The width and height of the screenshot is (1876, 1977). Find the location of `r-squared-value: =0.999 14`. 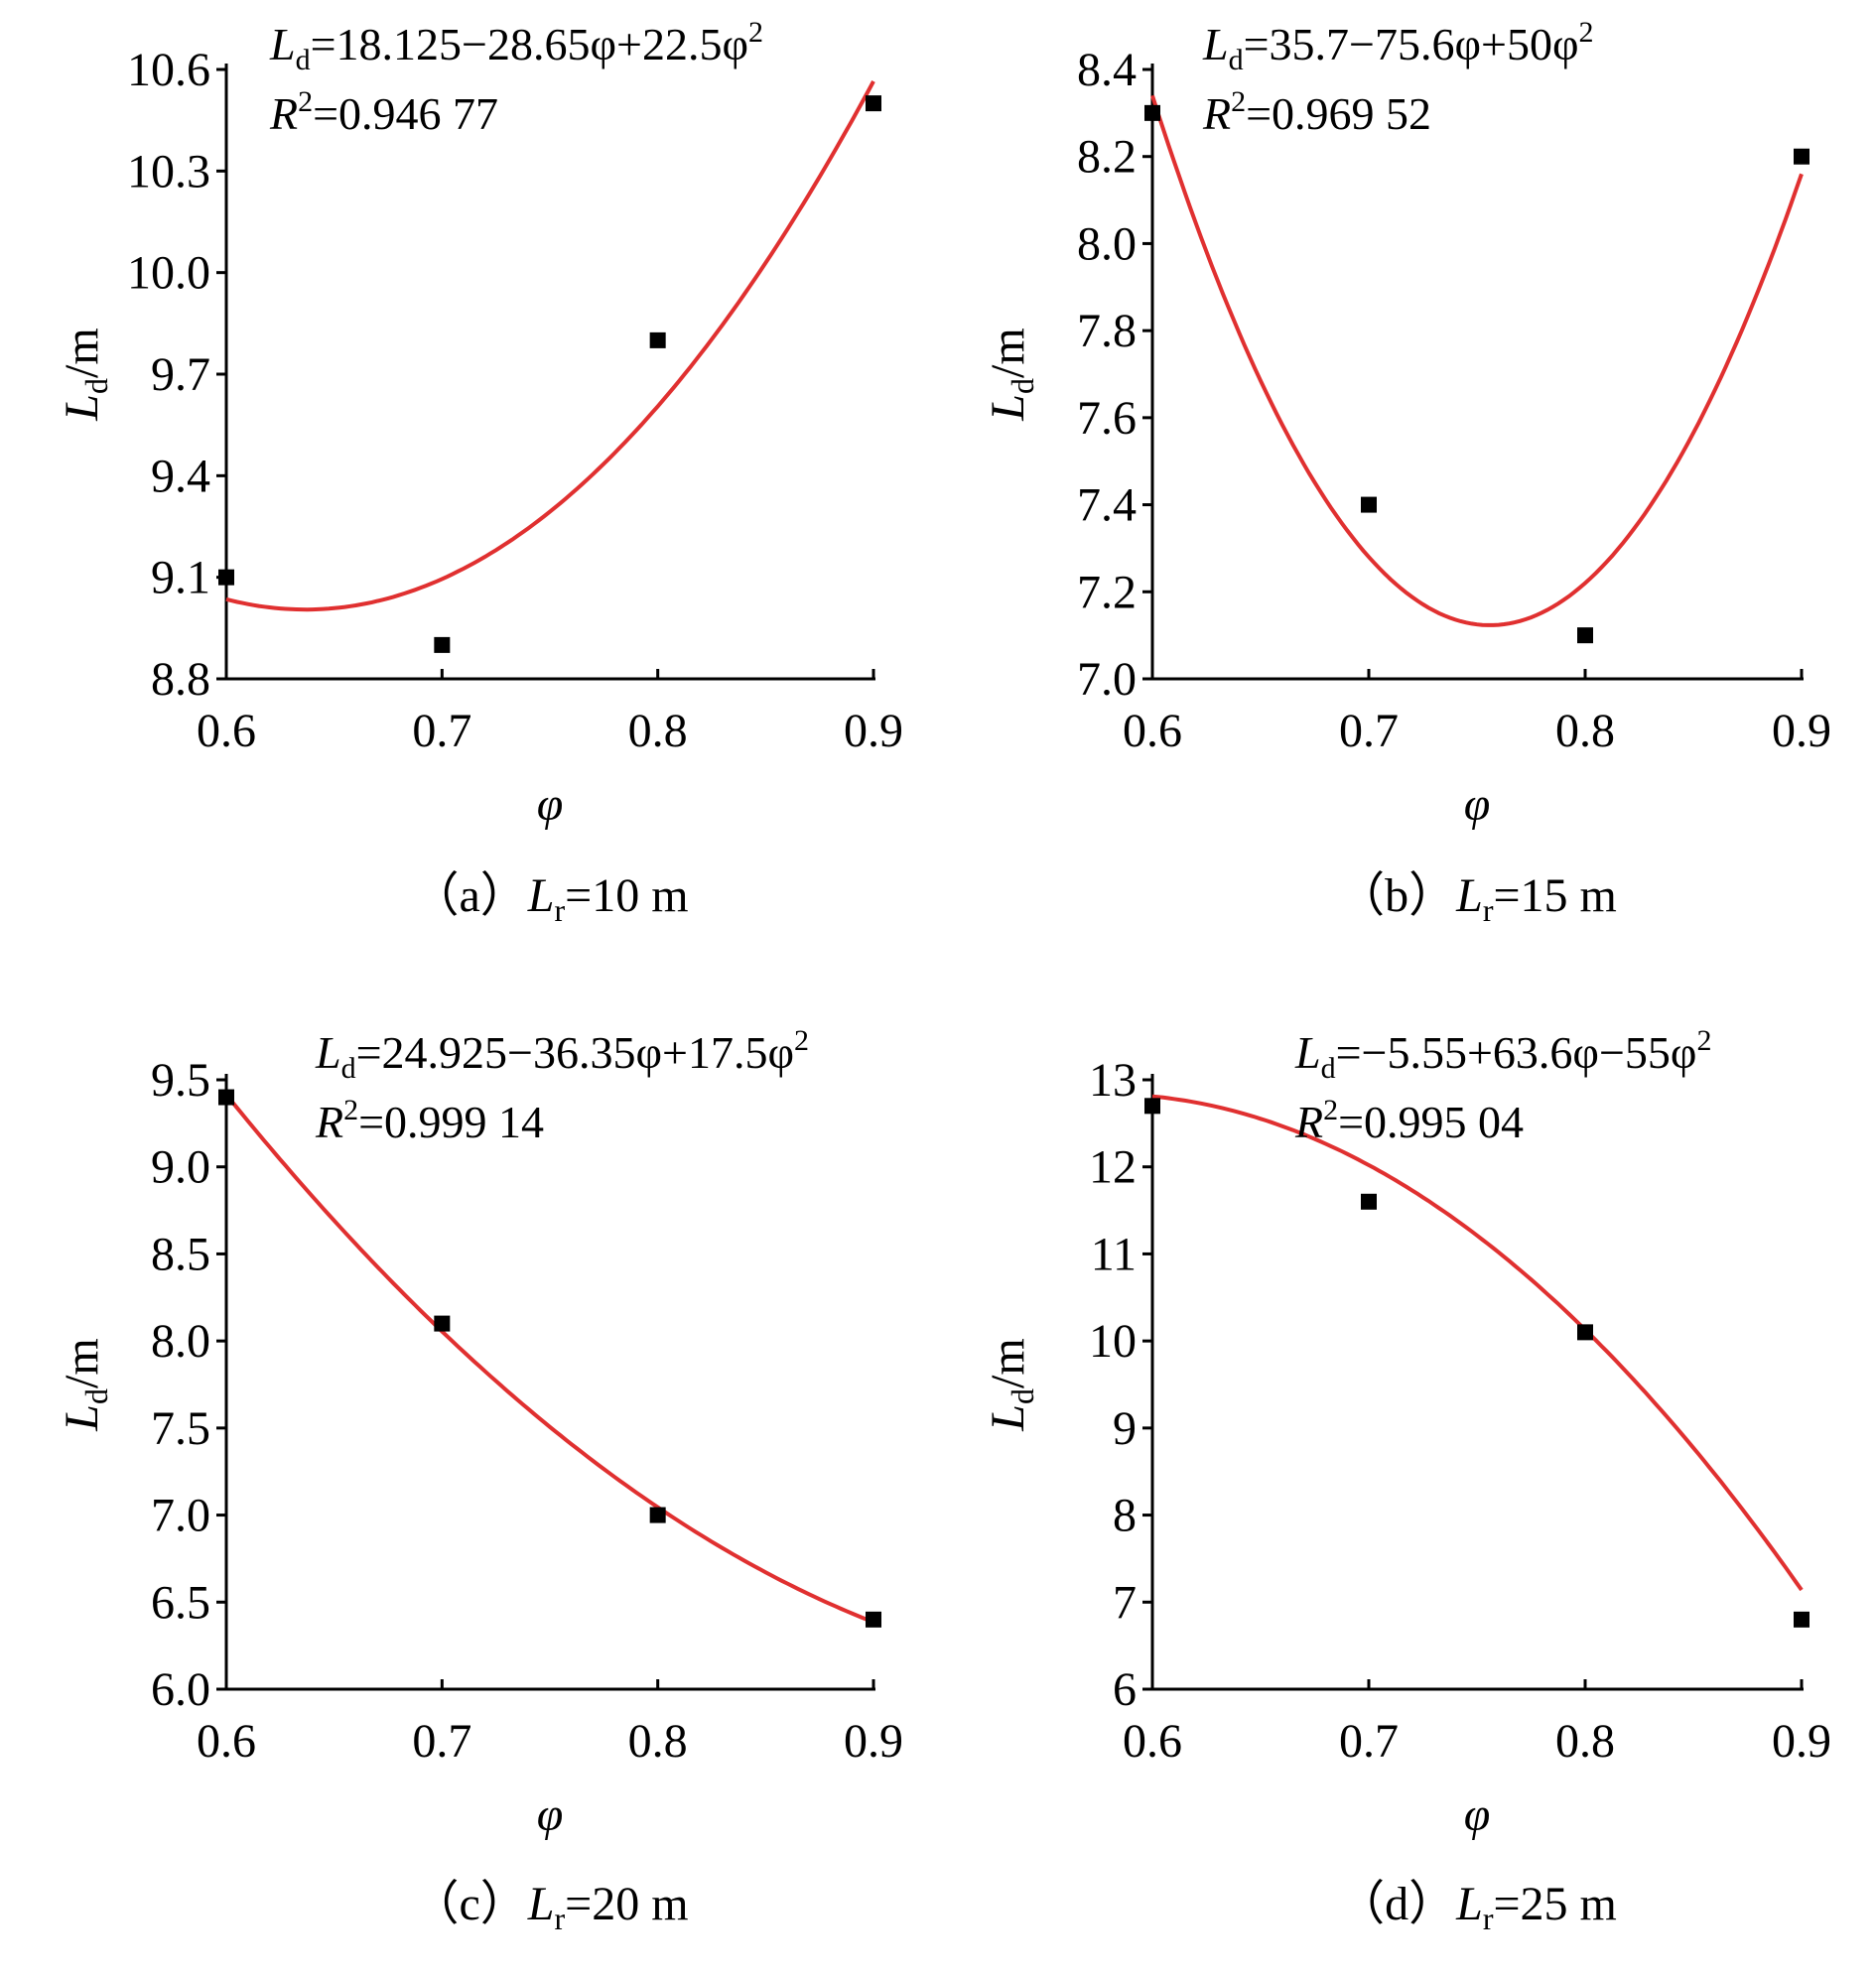

r-squared-value: =0.999 14 is located at coordinates (451, 1122).